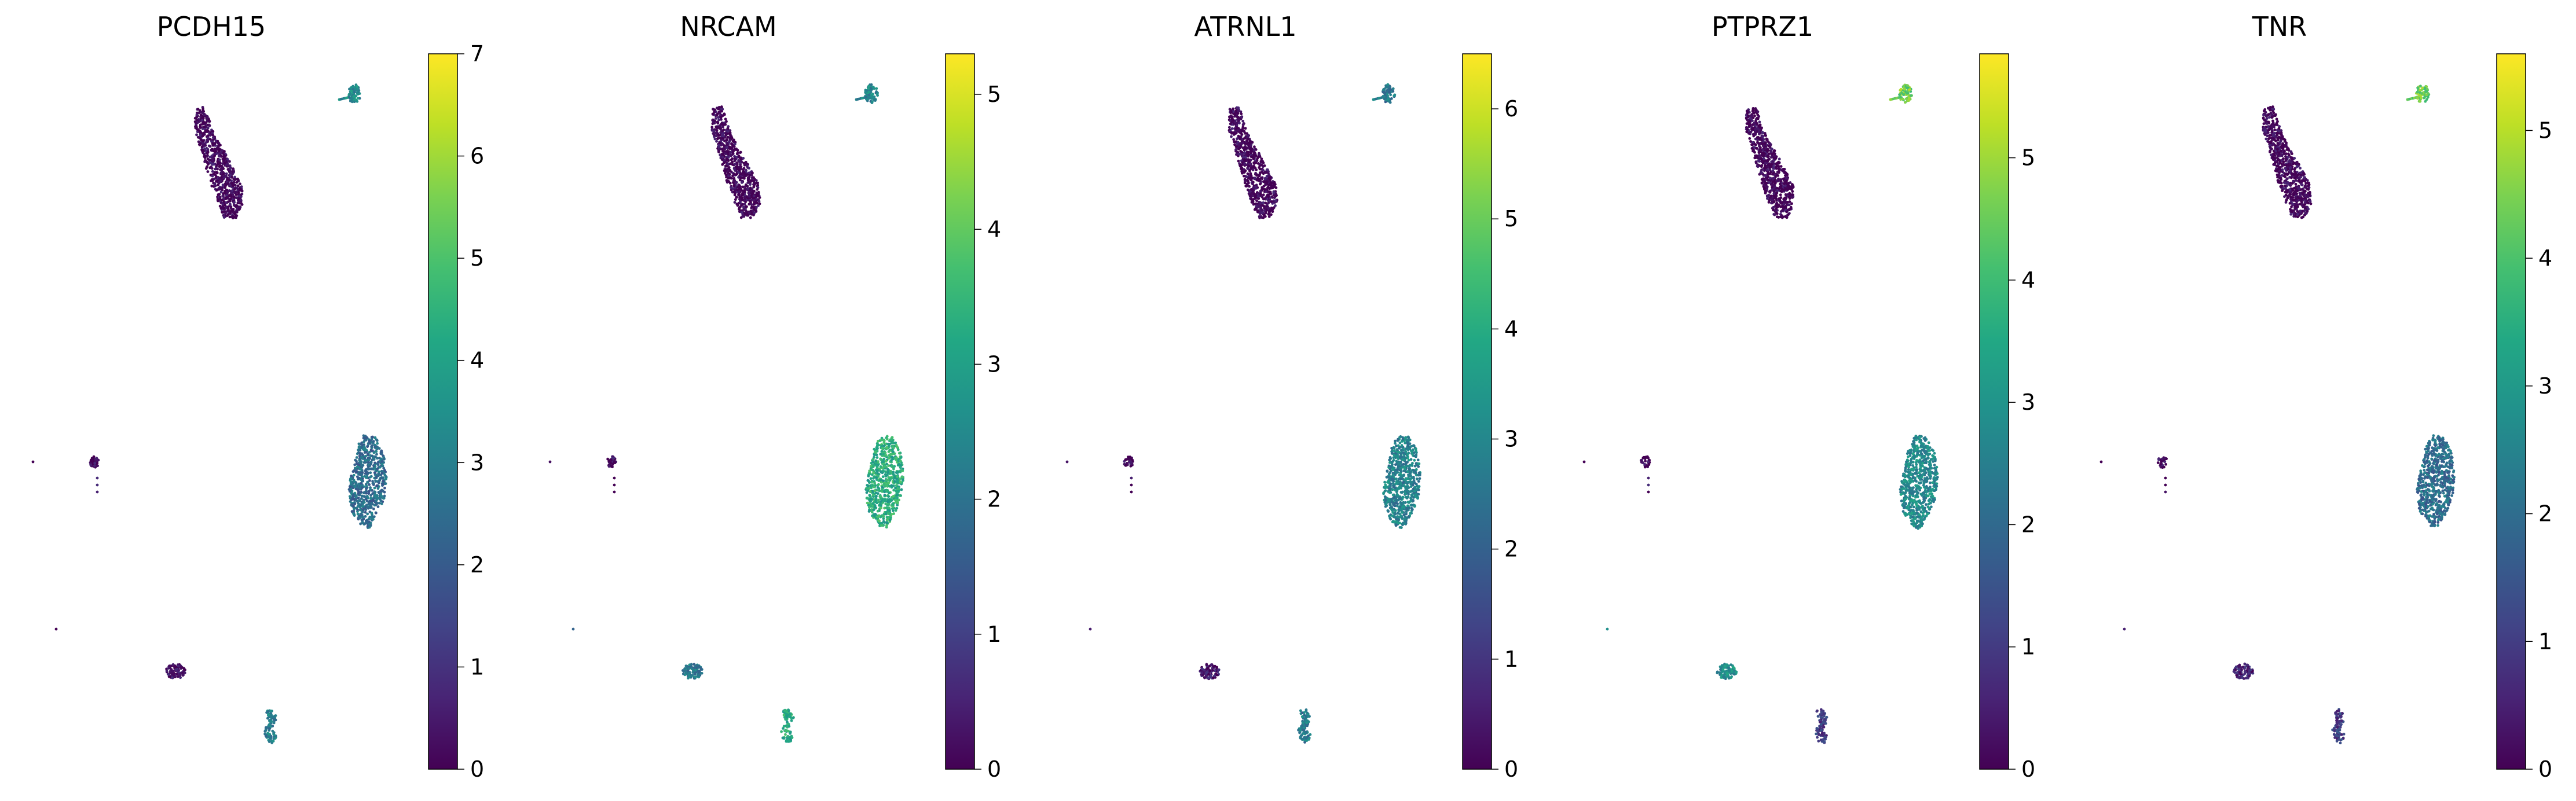  Describe the element at coordinates (477, 54) in the screenshot. I see `colorbar-tick-label: 7` at that location.